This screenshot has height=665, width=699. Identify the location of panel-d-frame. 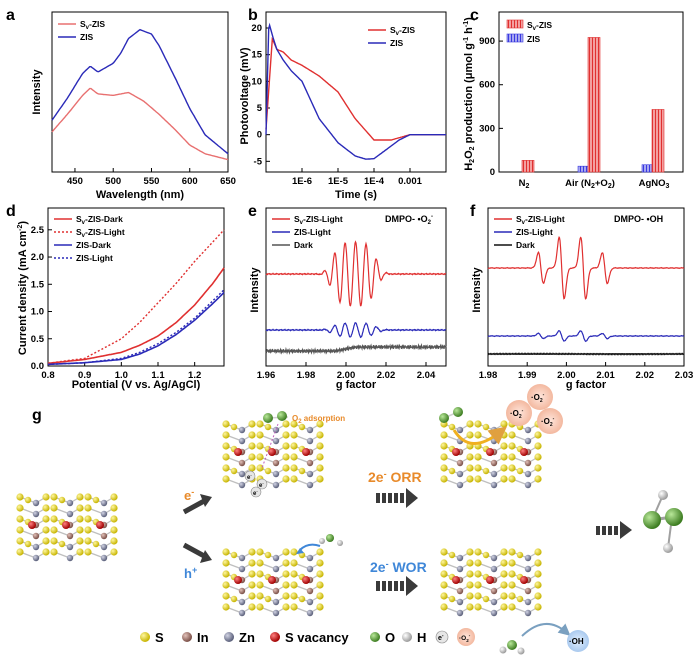
(136, 287).